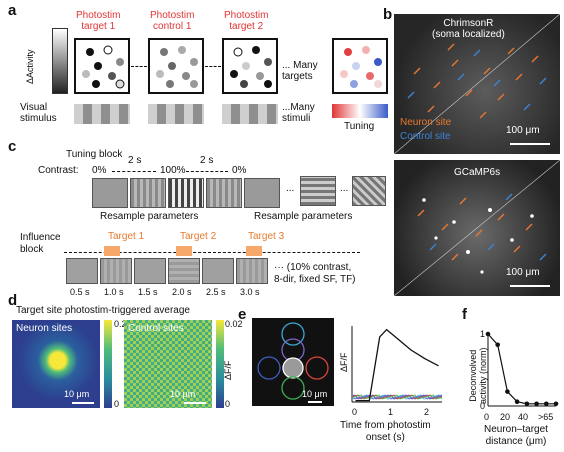 This screenshot has width=564, height=452. What do you see at coordinates (239, 170) in the screenshot?
I see `contrast-0b: 0%` at bounding box center [239, 170].